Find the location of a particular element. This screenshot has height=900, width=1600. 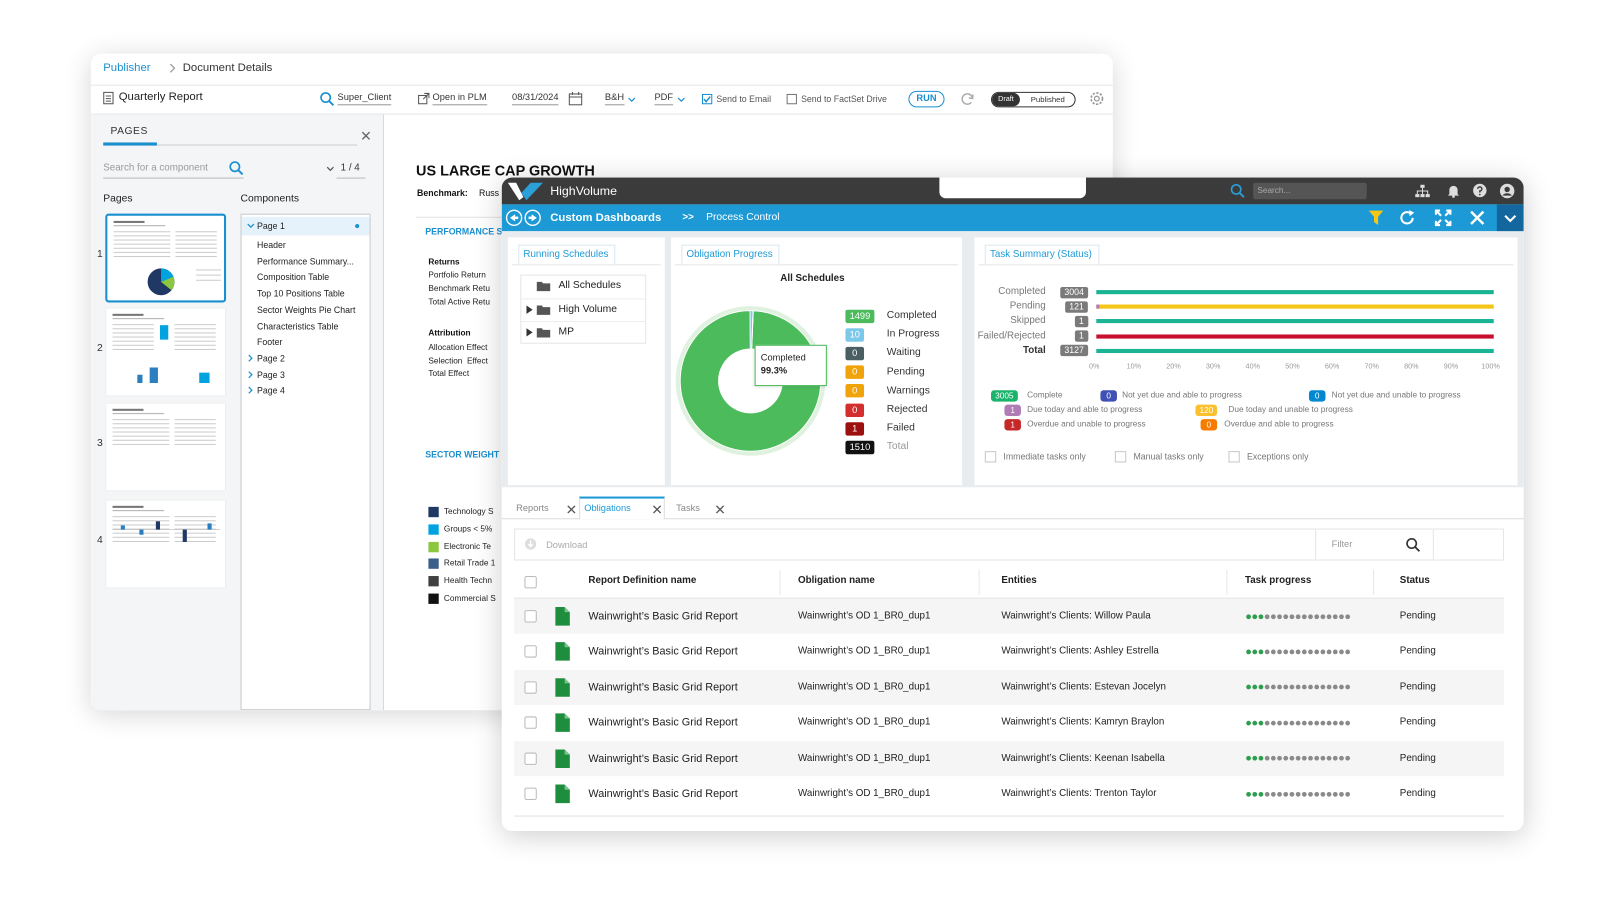

menu-chevron is located at coordinates (1510, 219).